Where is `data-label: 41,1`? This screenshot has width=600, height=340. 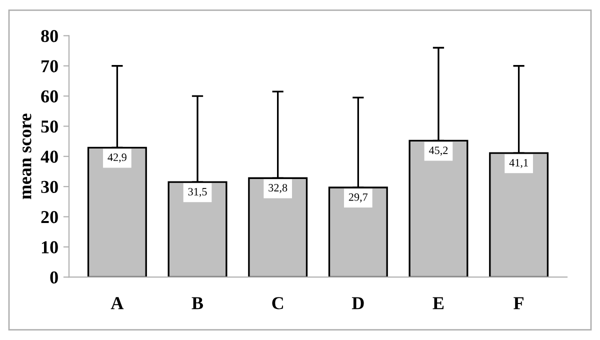
data-label: 41,1 is located at coordinates (518, 163).